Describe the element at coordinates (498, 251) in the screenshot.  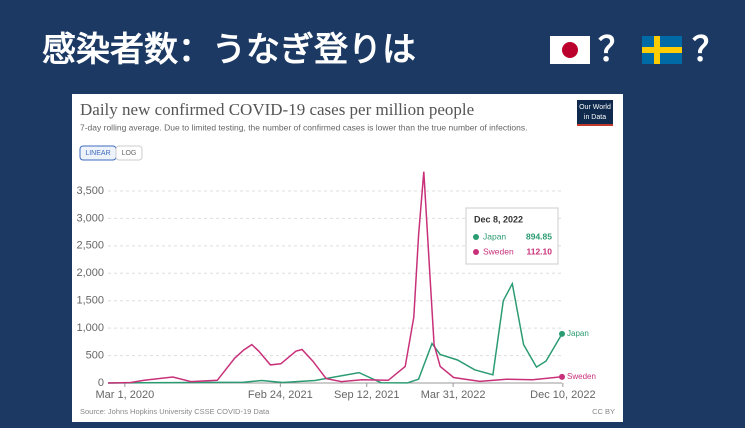
I see `tooltip-name: Sweden` at that location.